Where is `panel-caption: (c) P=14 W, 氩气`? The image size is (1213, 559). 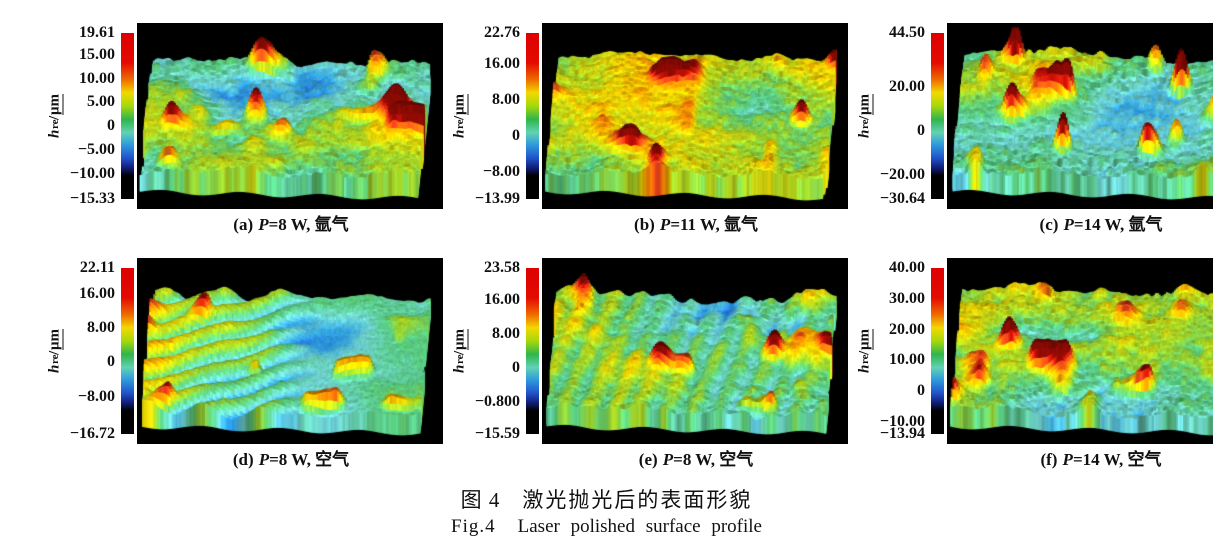 panel-caption: (c) P=14 W, 氩气 is located at coordinates (1101, 224).